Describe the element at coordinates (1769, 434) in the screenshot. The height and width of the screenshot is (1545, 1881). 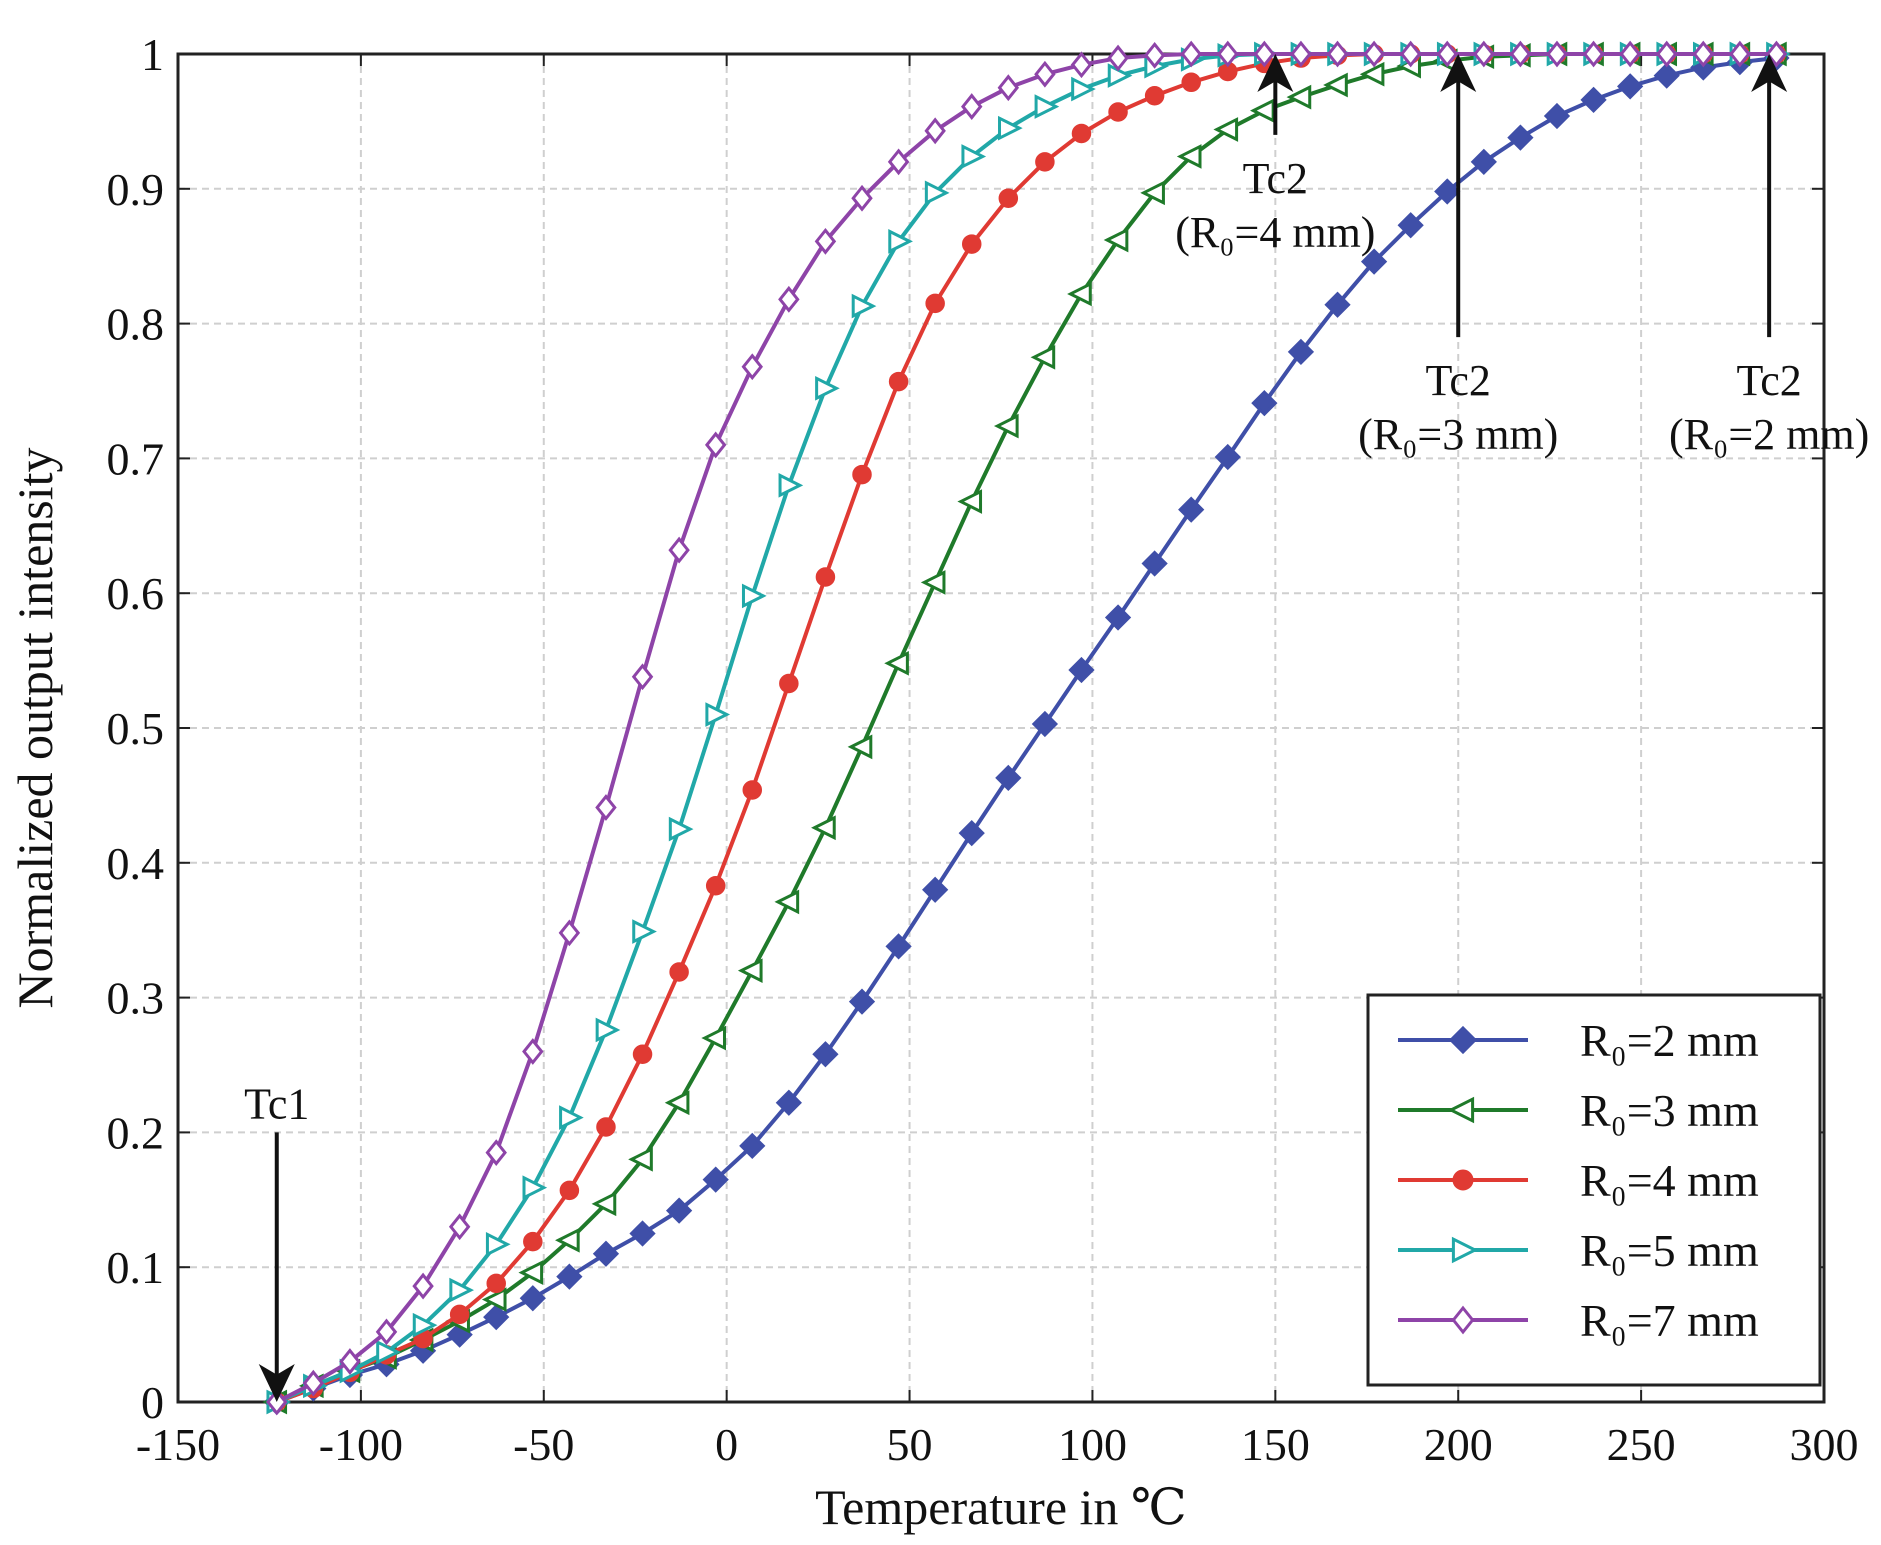
I see `annotation-sublabel: (R₀=2 mm)` at that location.